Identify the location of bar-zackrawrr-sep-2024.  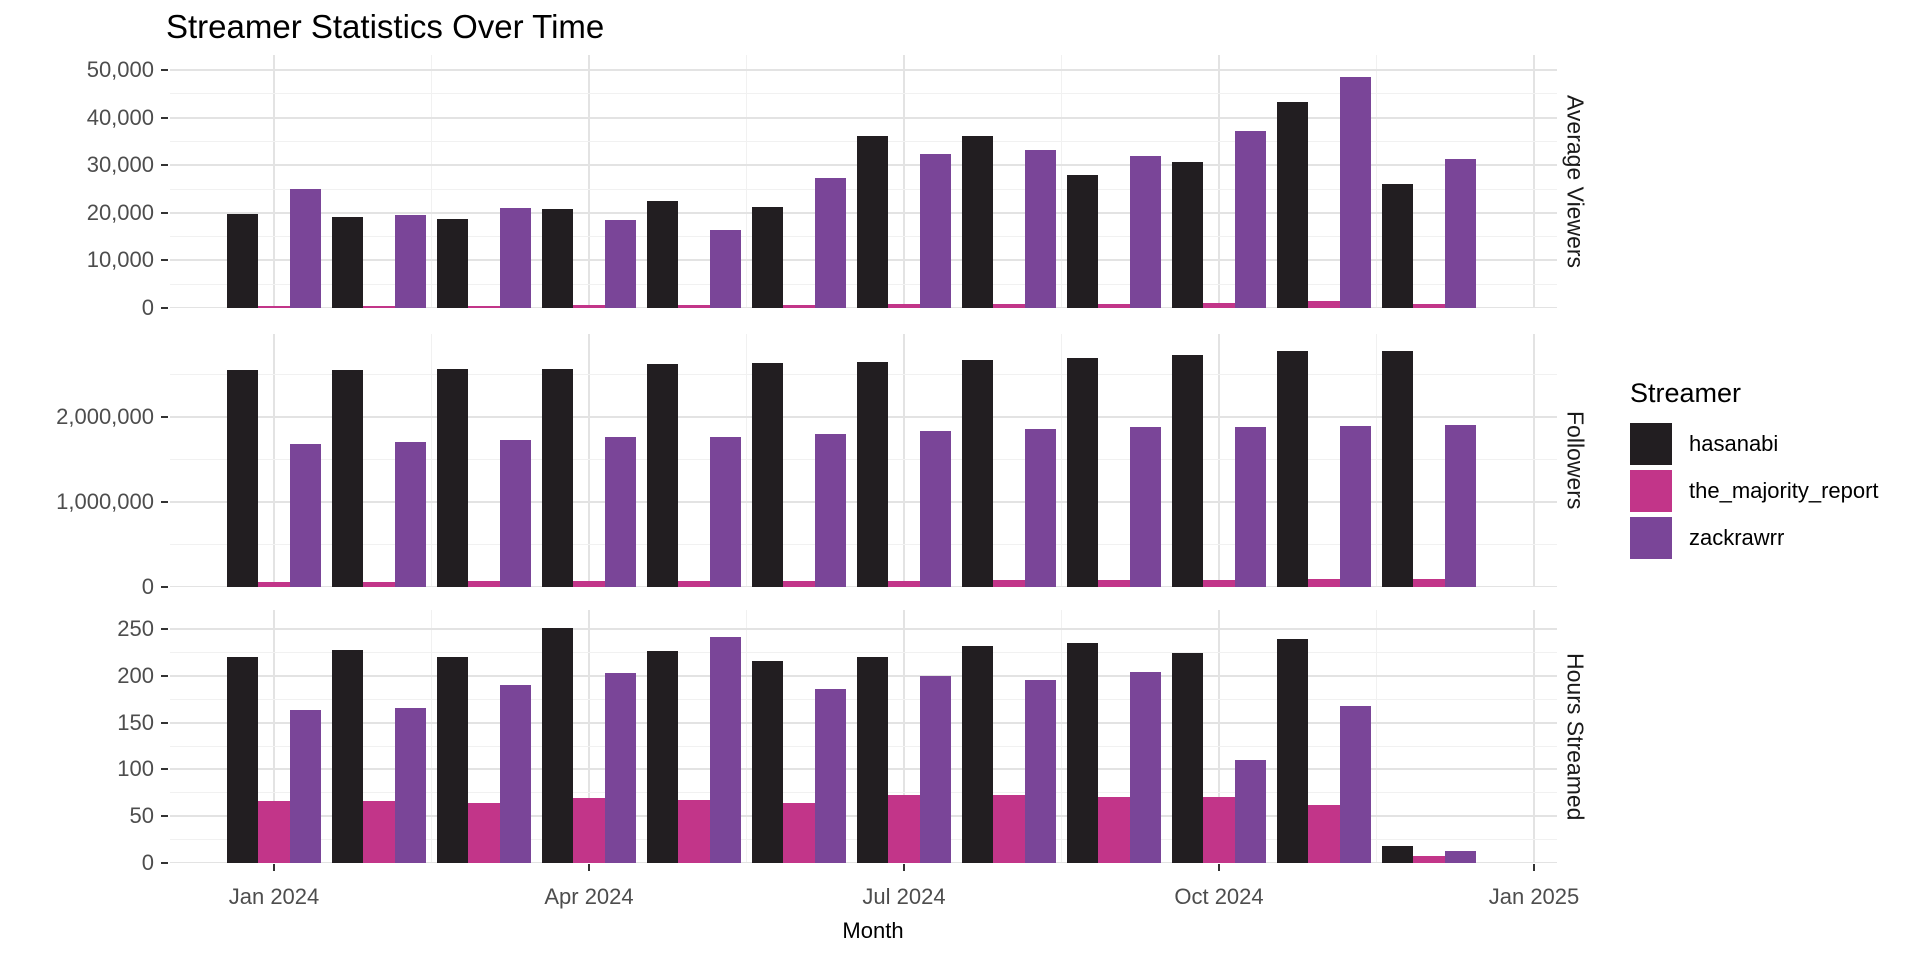
(1145, 232).